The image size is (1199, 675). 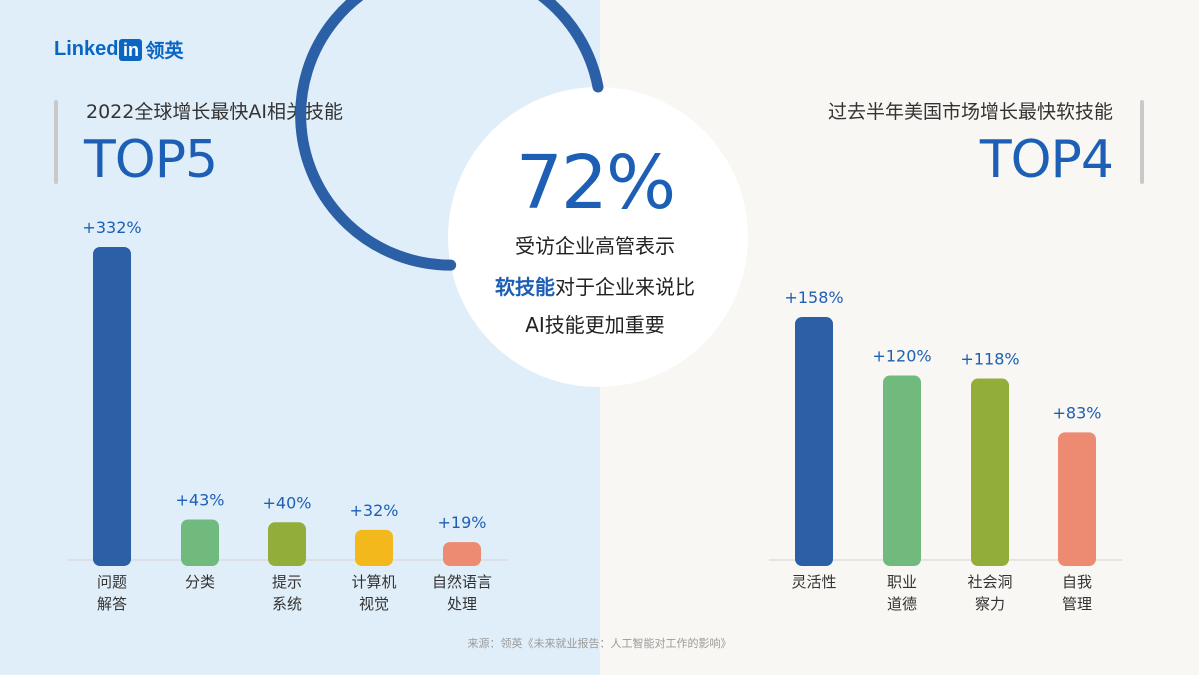 I want to click on ring-background, so click(x=598, y=237).